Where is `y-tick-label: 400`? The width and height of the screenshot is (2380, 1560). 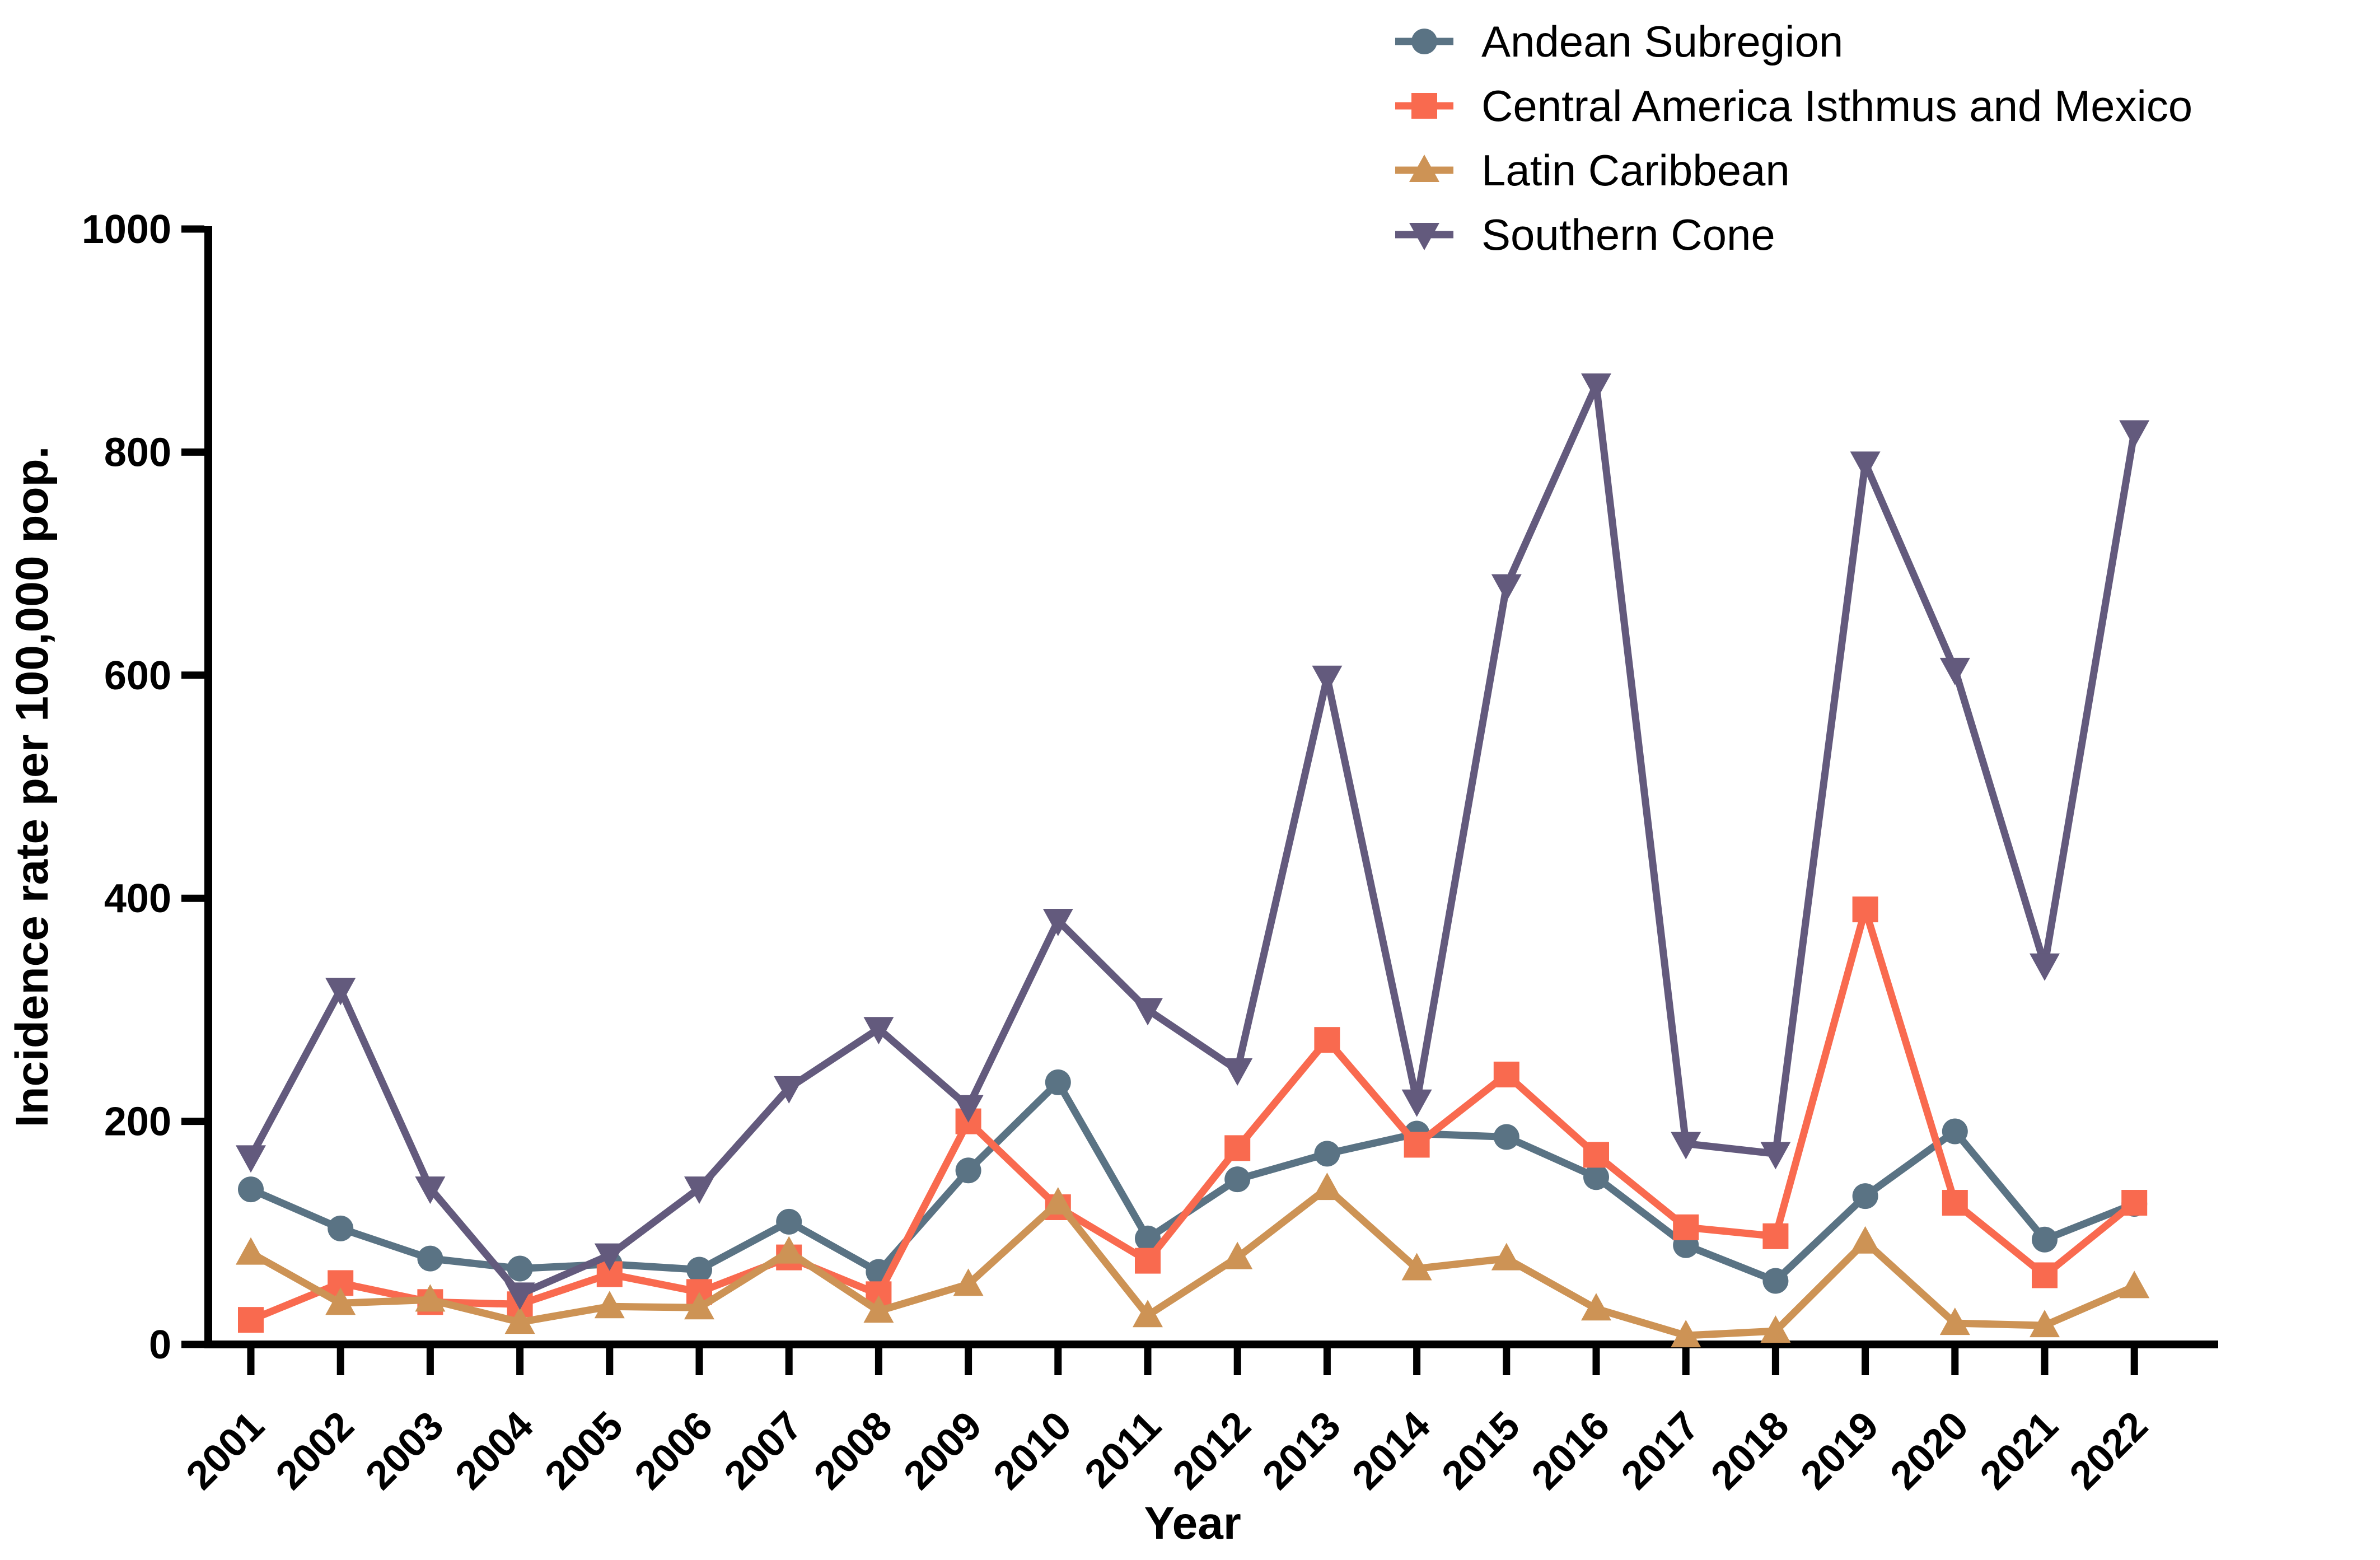 y-tick-label: 400 is located at coordinates (137, 898).